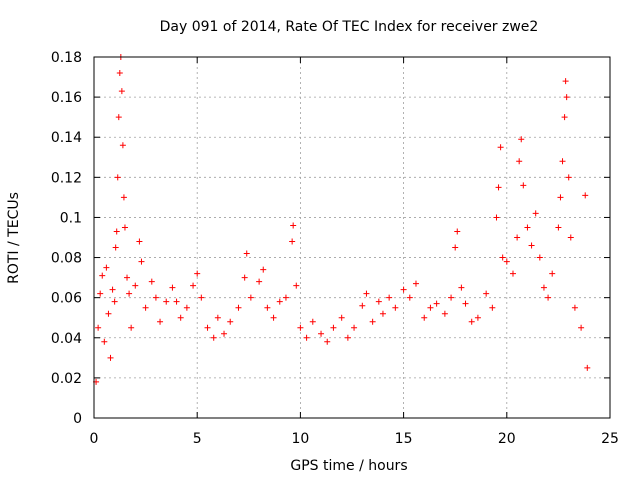  What do you see at coordinates (66, 58) in the screenshot?
I see `y-tick-label: 0.18` at bounding box center [66, 58].